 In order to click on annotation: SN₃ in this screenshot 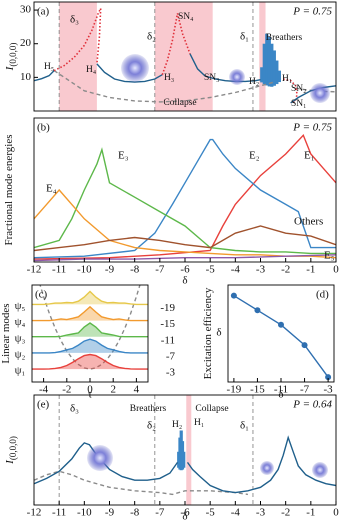, I will do `click(211, 78)`.